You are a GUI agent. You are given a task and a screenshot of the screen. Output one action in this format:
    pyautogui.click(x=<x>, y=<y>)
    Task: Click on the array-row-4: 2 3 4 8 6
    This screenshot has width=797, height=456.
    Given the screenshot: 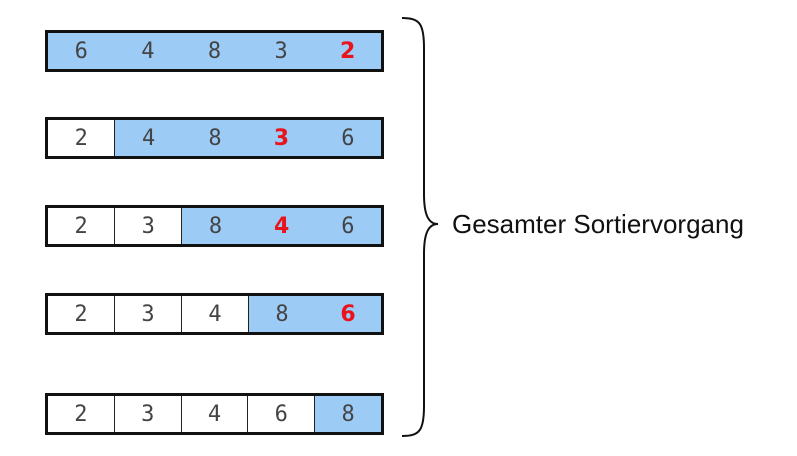 What is the action you would take?
    pyautogui.click(x=214, y=314)
    